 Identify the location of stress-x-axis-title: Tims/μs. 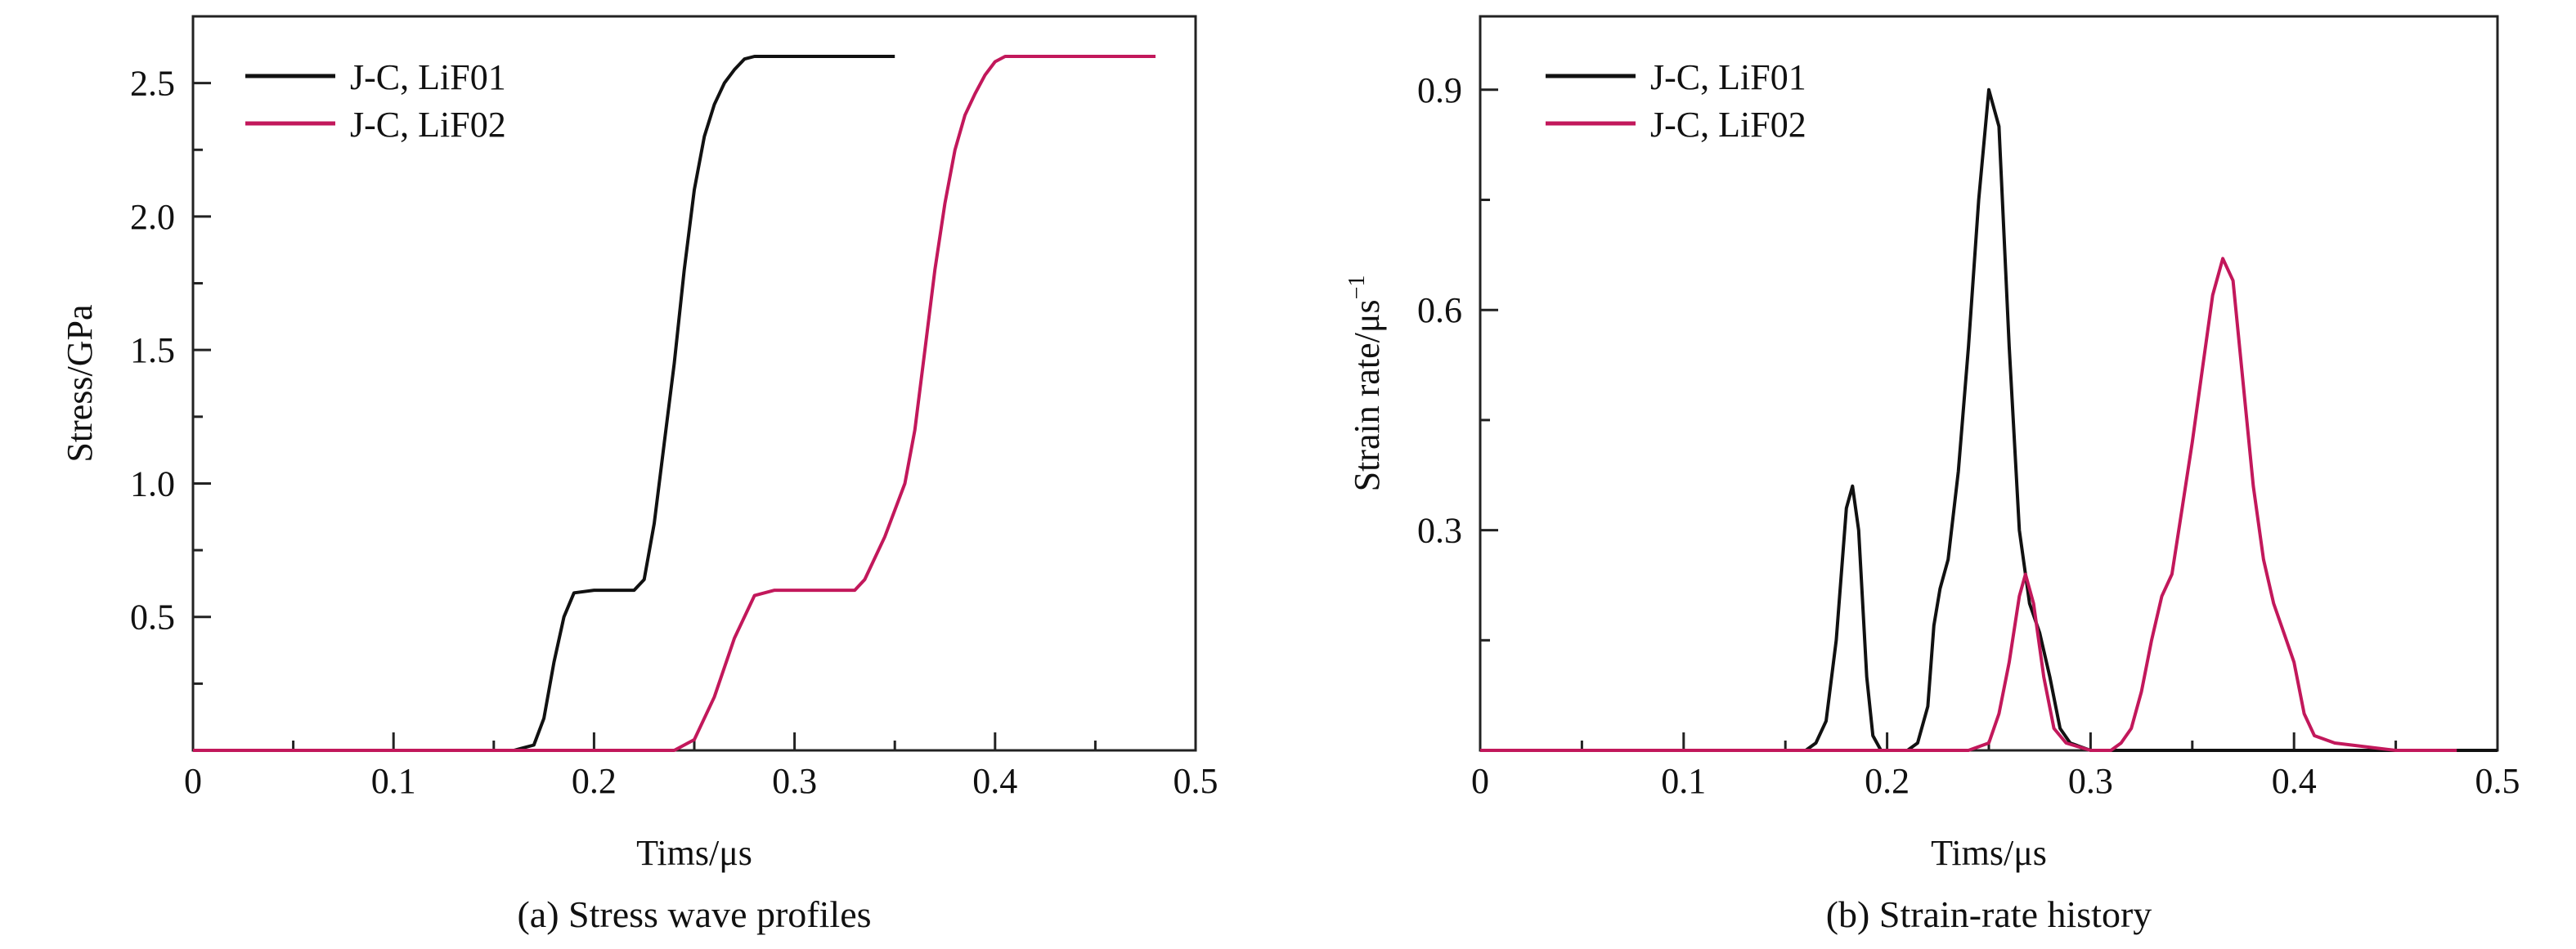
(694, 853).